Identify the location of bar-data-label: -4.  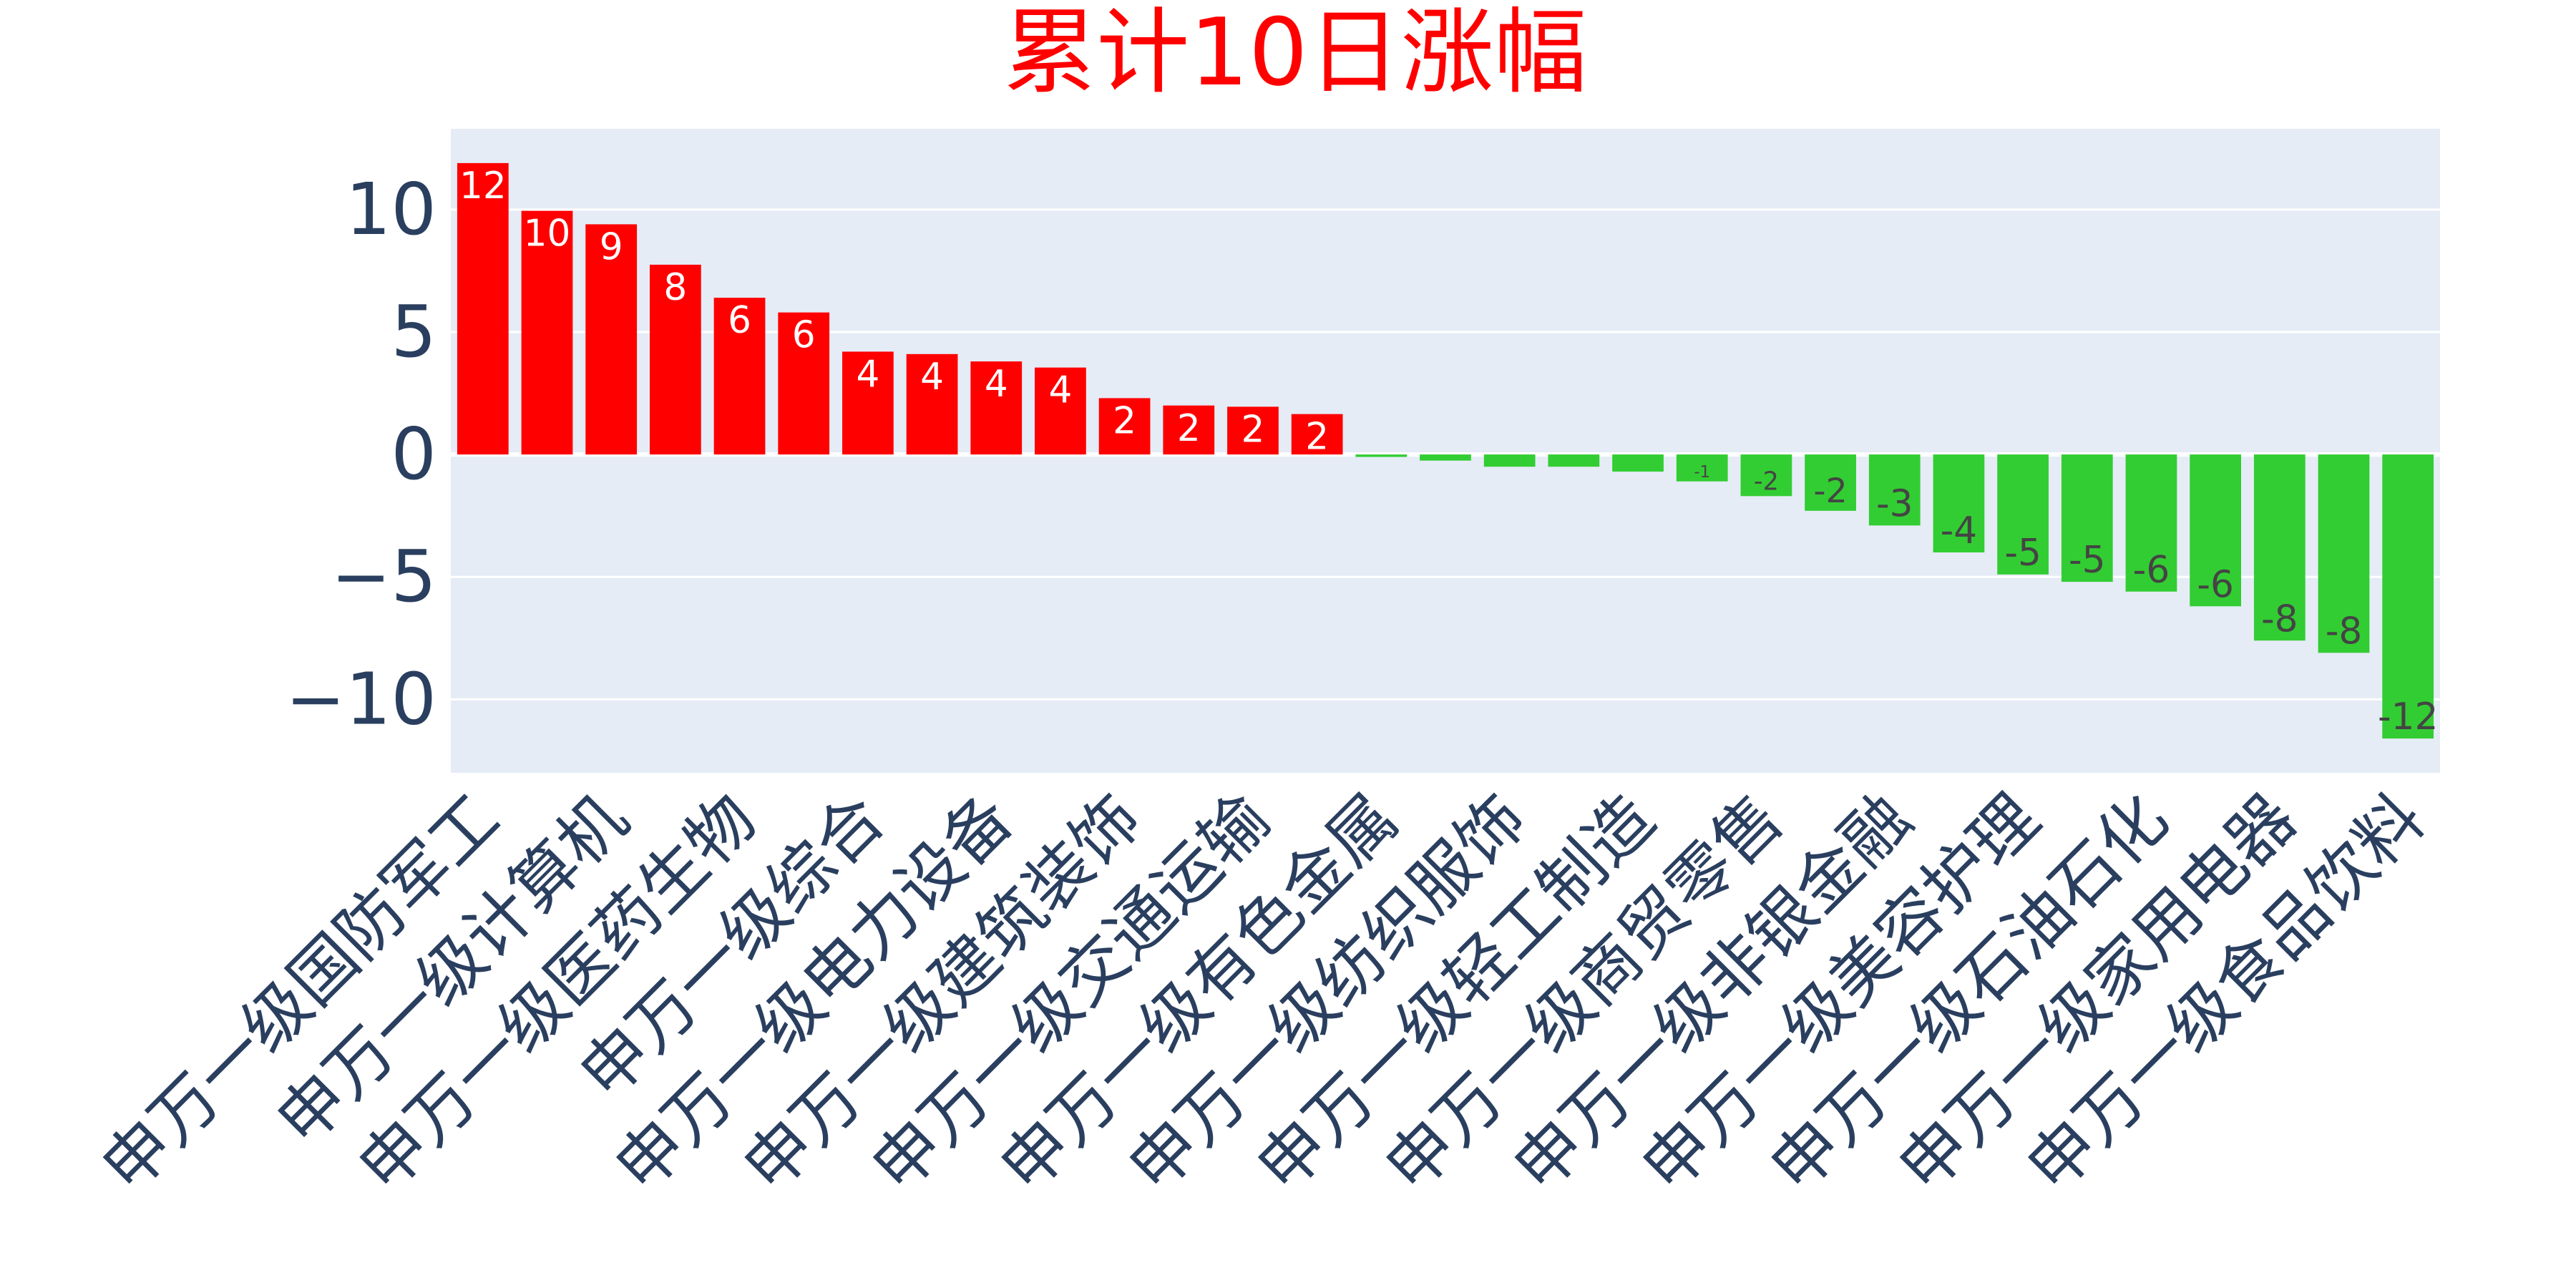
(1959, 530).